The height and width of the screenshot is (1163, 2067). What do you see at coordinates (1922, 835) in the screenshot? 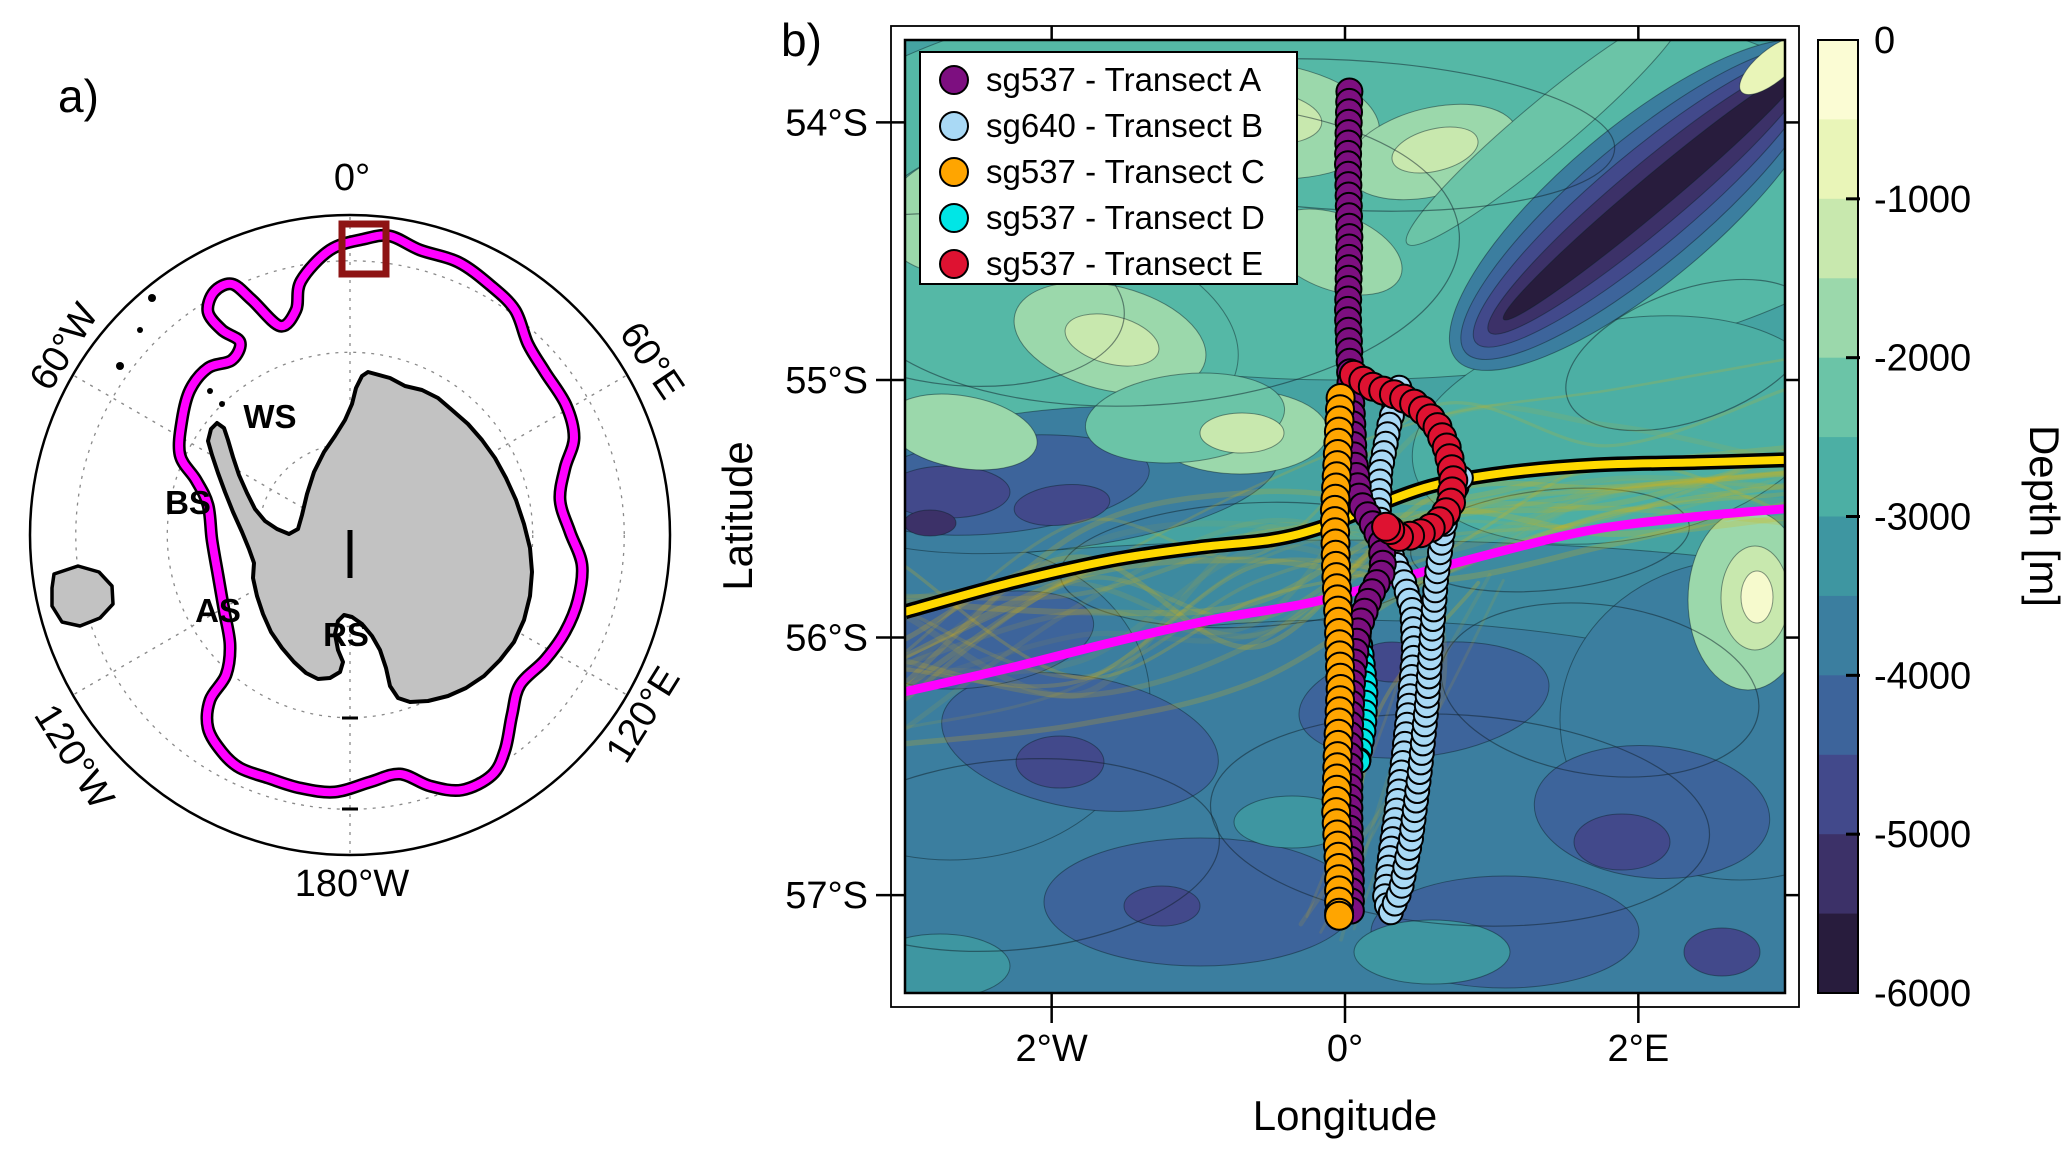
I see `colorbar-tick-label: -5000` at bounding box center [1922, 835].